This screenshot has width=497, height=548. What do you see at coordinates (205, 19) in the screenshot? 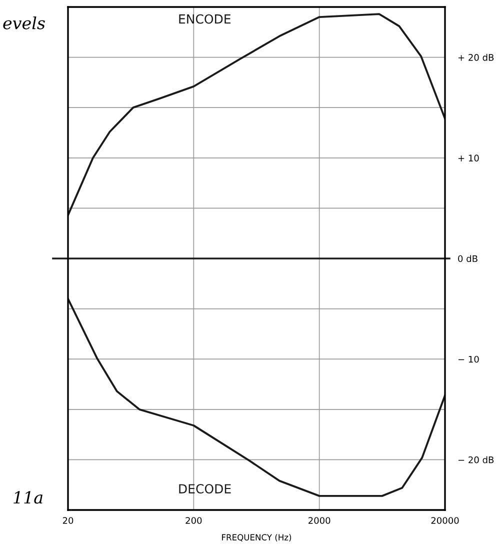
I see `text: ENCODE` at bounding box center [205, 19].